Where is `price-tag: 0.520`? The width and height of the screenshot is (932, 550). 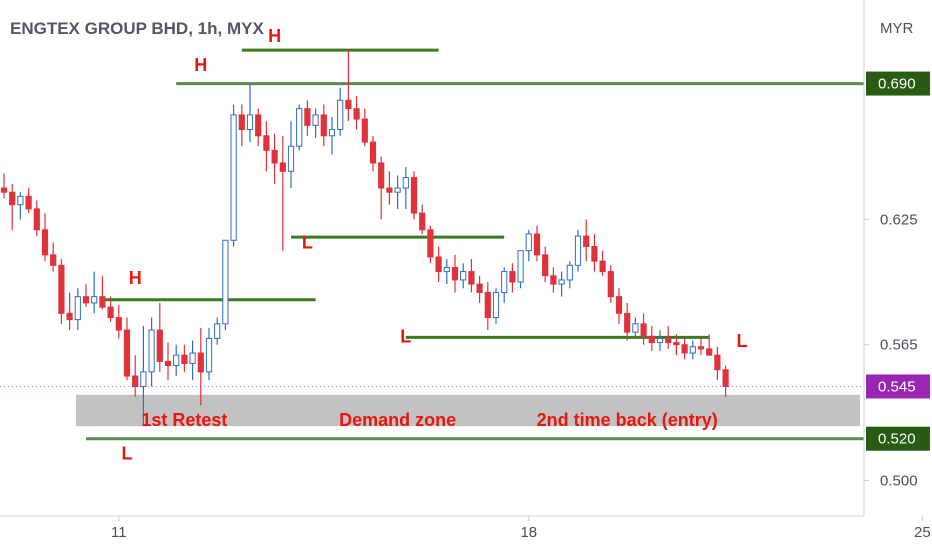 price-tag: 0.520 is located at coordinates (898, 438).